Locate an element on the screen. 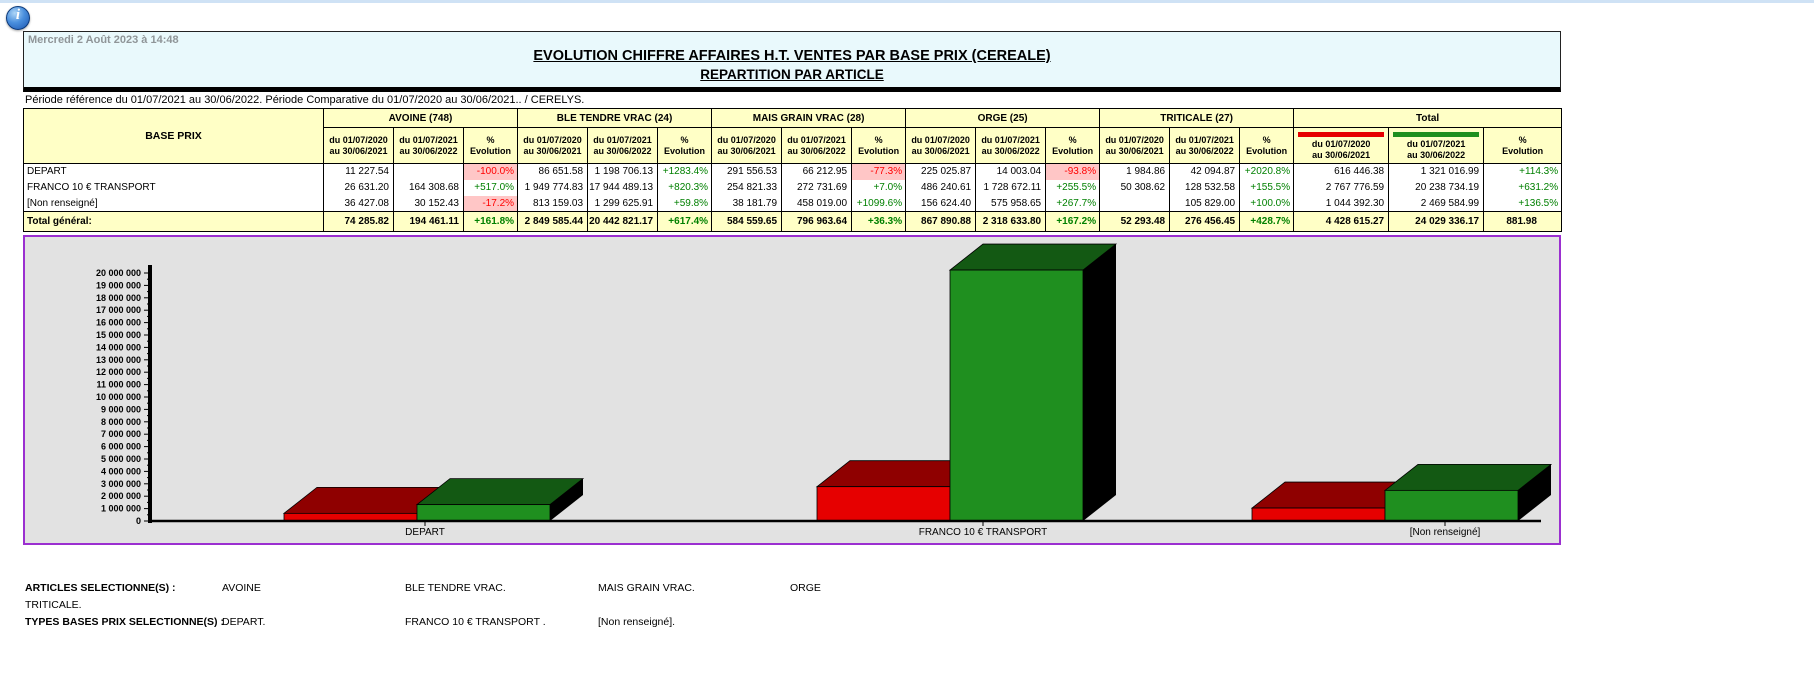 Image resolution: width=1814 pixels, height=675 pixels. evolution-cell: +59.8% is located at coordinates (685, 203).